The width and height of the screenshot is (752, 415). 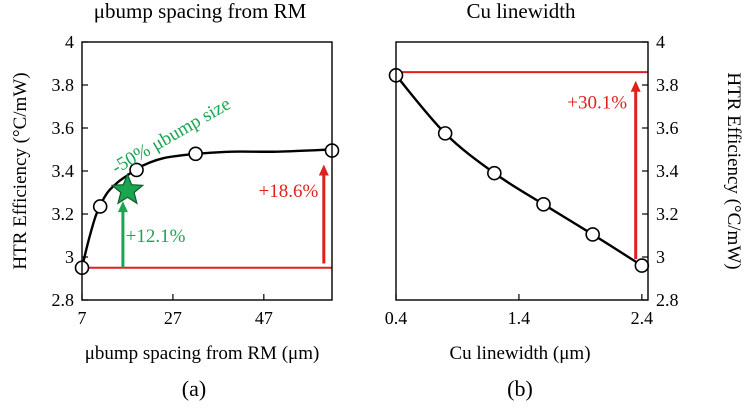 What do you see at coordinates (289, 191) in the screenshot?
I see `panel-a-annotation: +18.6%` at bounding box center [289, 191].